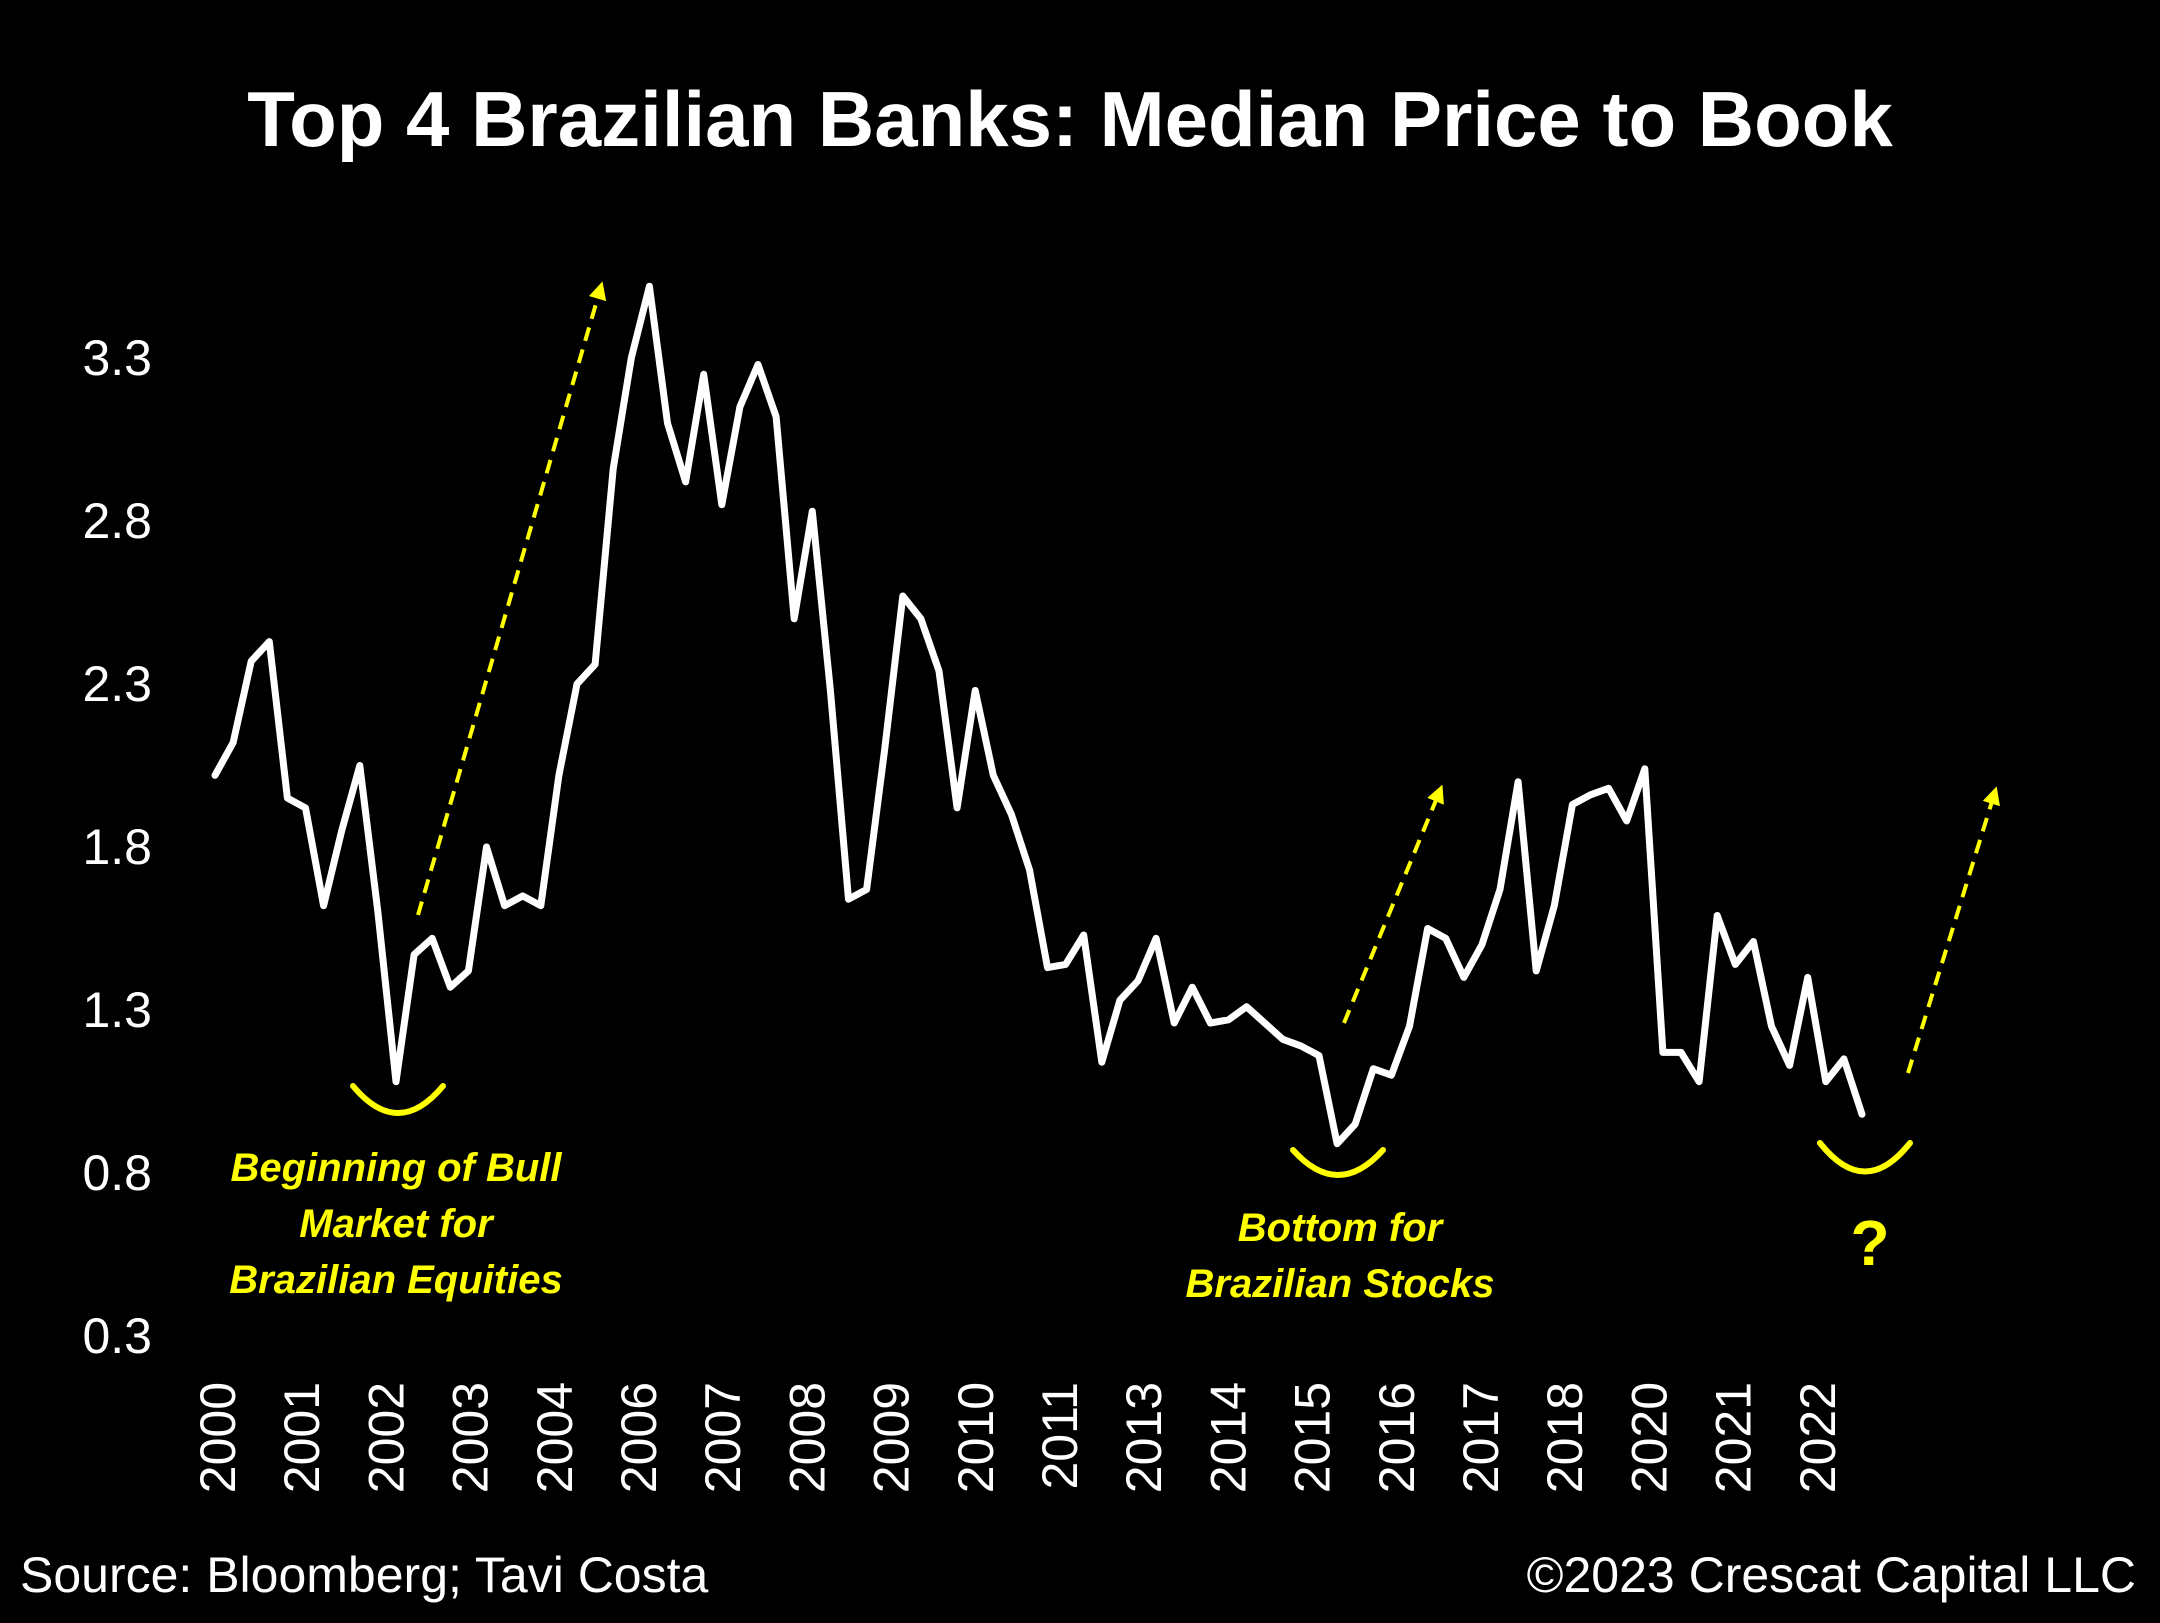 The height and width of the screenshot is (1623, 2160). I want to click on question-mark-annotation: ?, so click(1869, 1243).